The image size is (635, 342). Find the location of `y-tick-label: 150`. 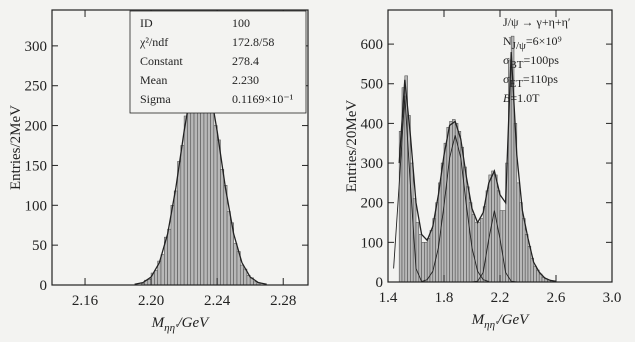

y-tick-label: 150 is located at coordinates (36, 166).